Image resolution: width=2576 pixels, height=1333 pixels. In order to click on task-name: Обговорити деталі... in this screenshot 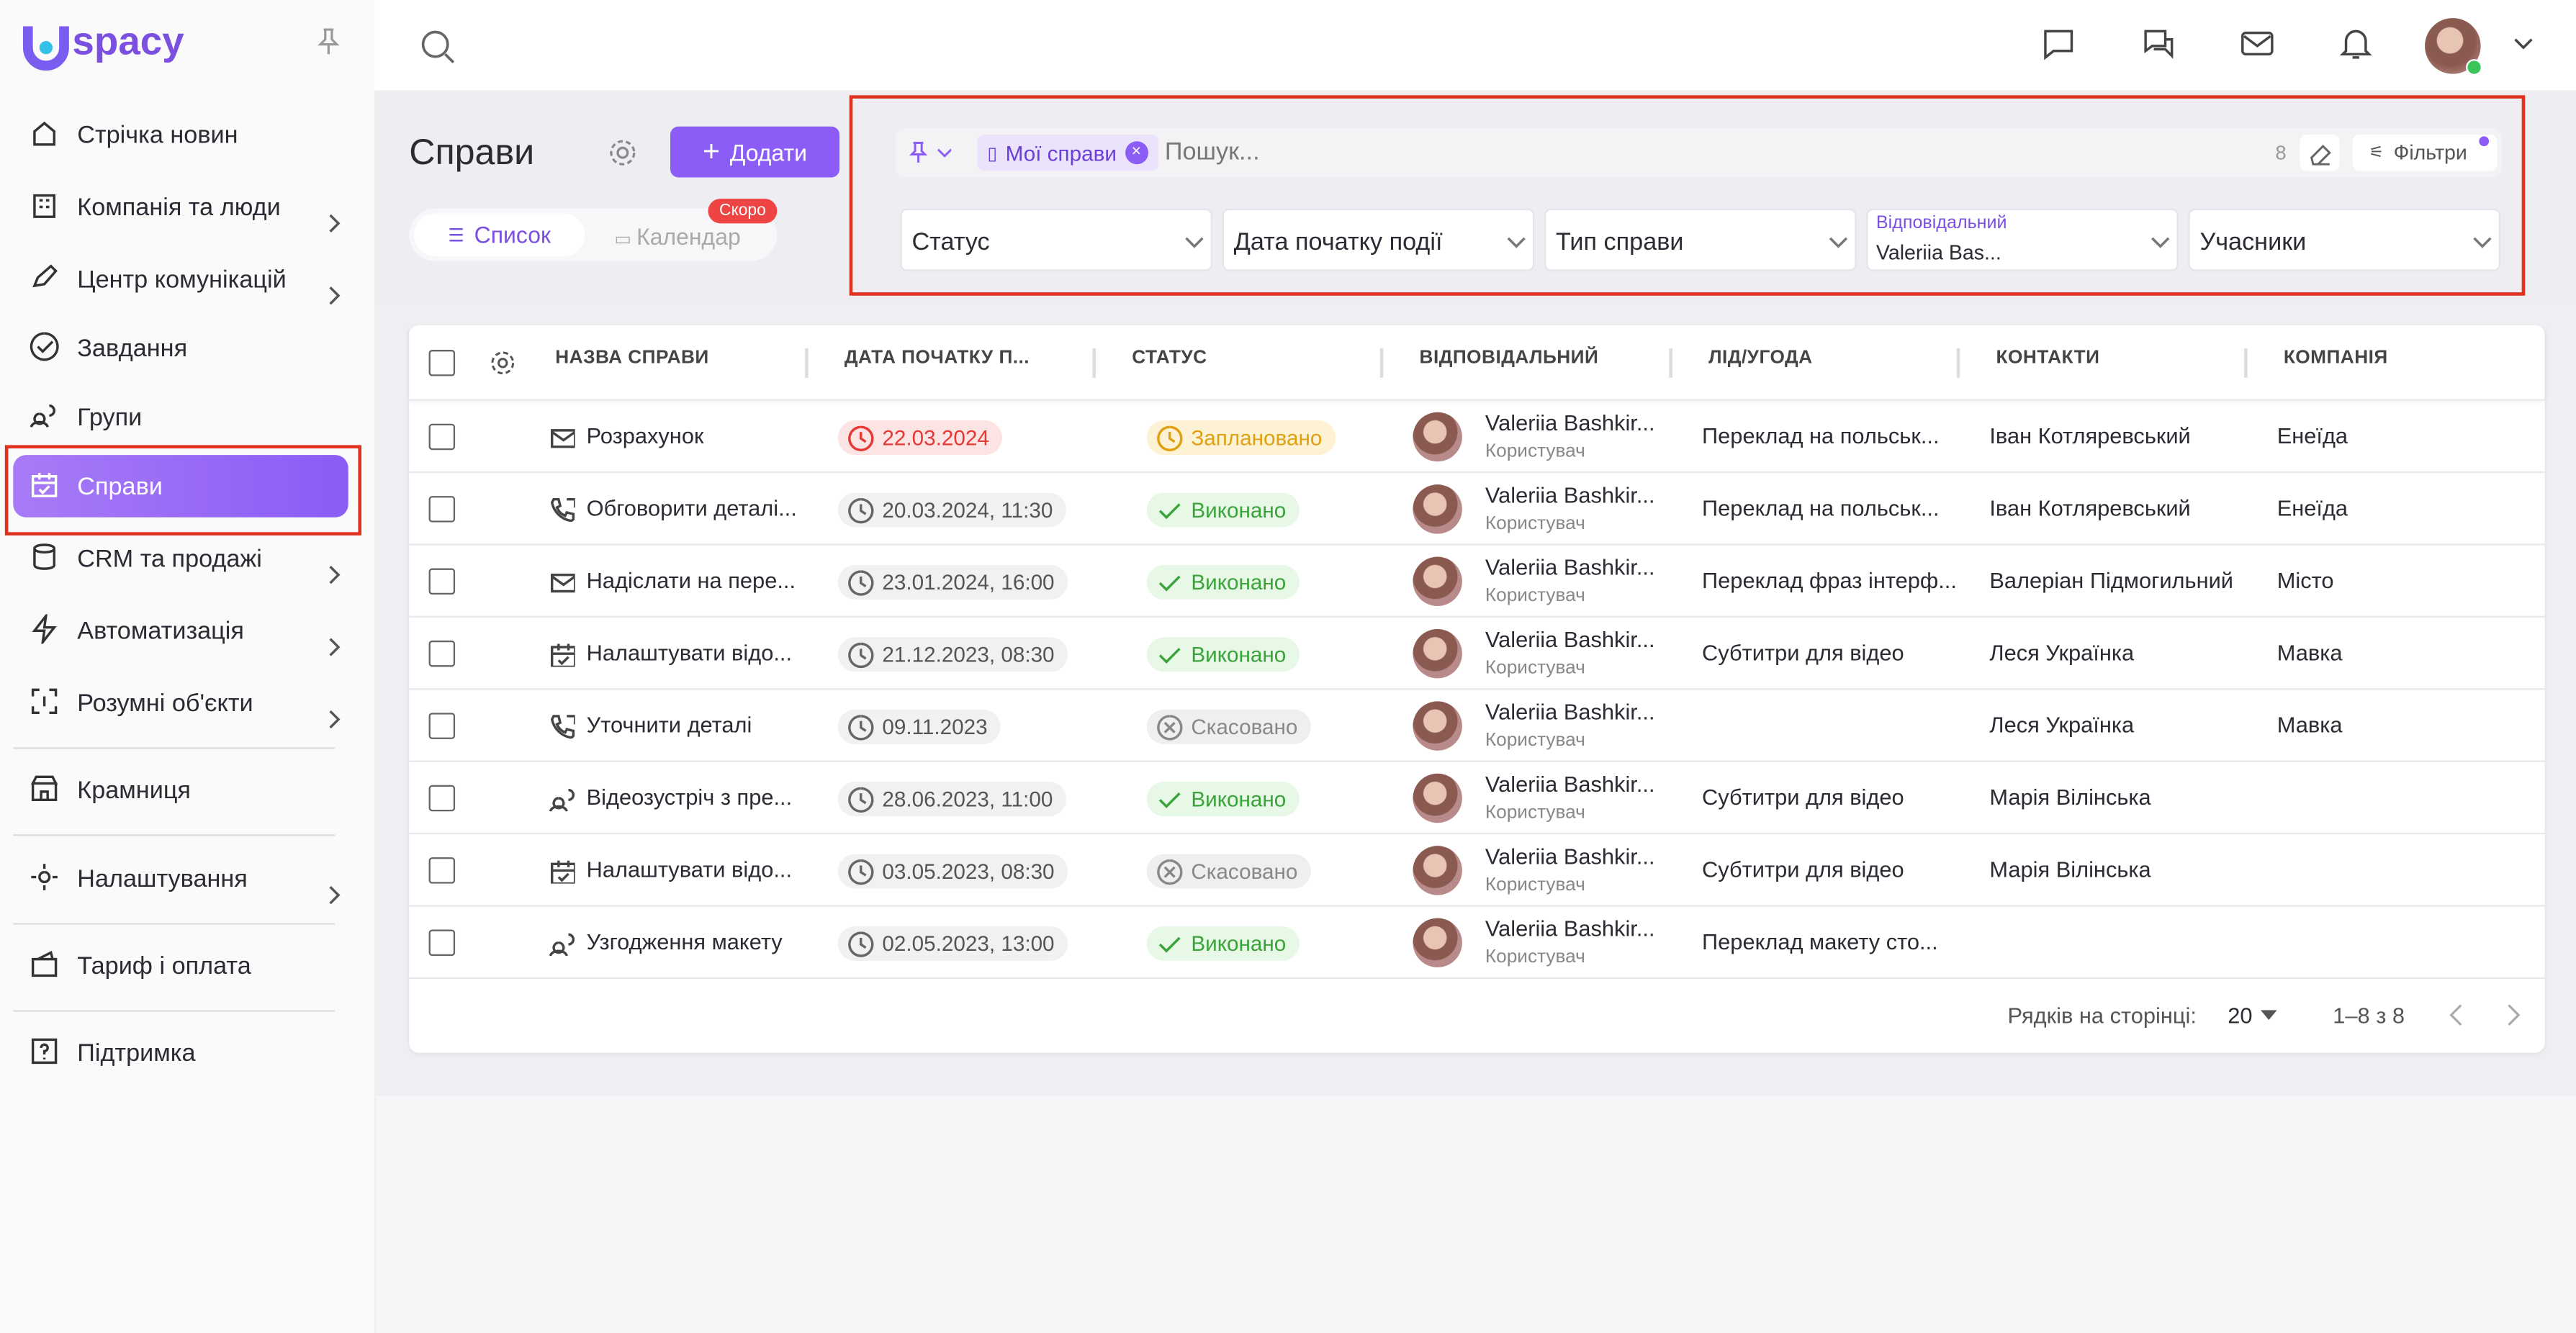, I will do `click(691, 509)`.